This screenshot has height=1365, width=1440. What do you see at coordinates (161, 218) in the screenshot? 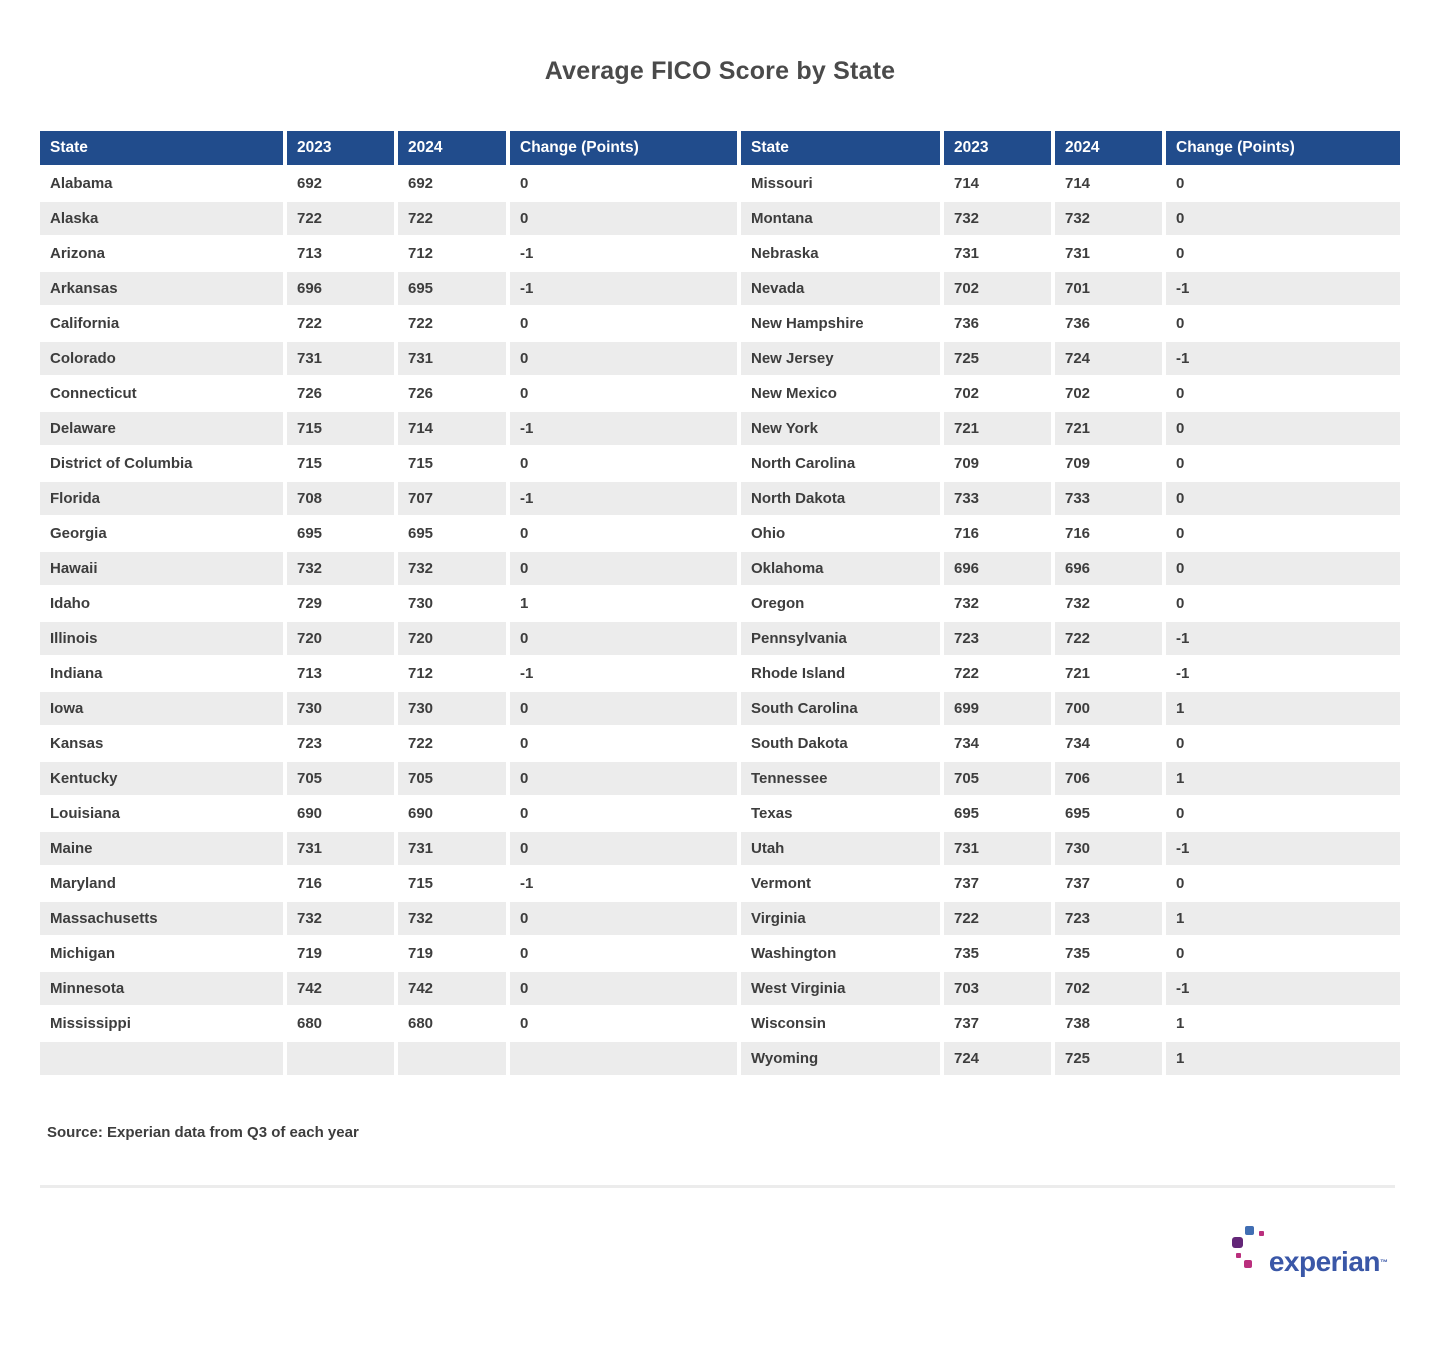
I see `state-cell: Alaska` at bounding box center [161, 218].